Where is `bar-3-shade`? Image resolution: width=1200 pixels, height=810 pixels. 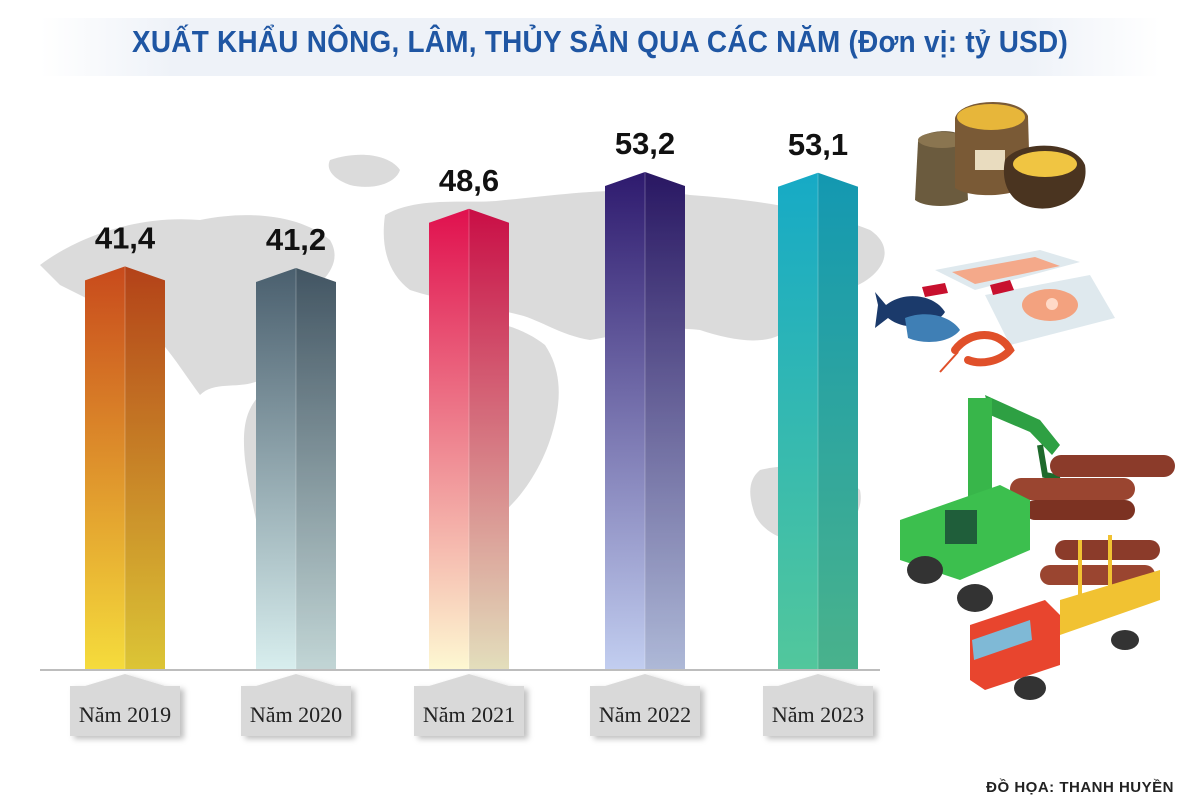
bar-3-shade is located at coordinates (489, 439).